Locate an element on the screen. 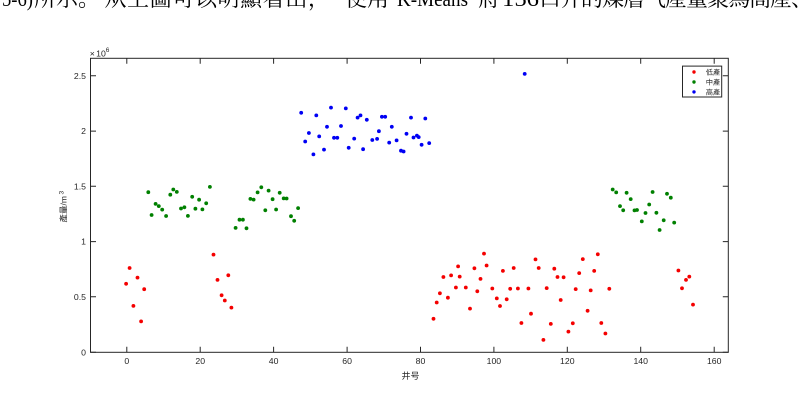  svg-text: 3 is located at coordinates (62, 193).